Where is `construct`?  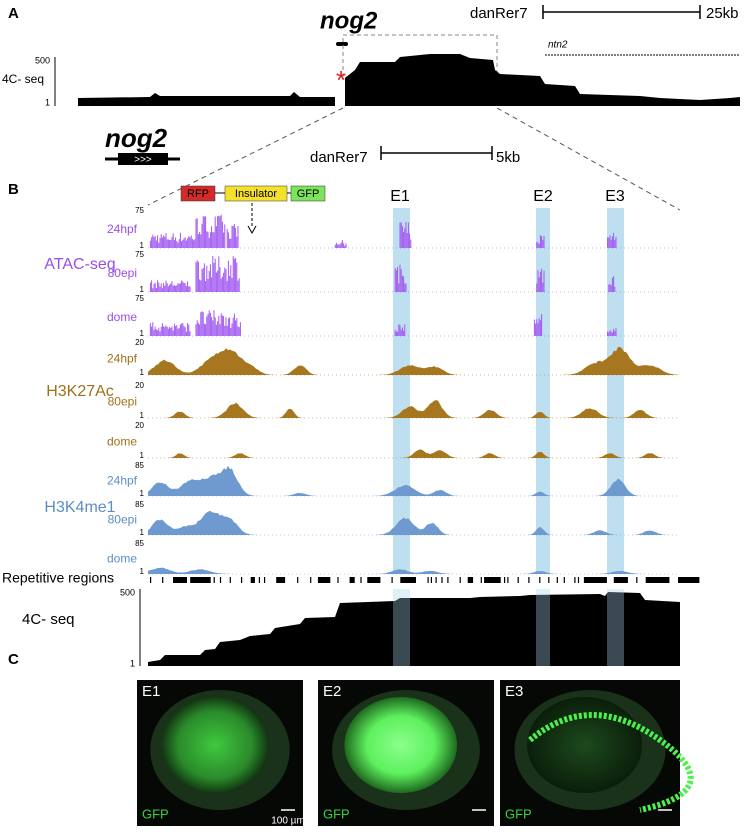
construct is located at coordinates (253, 210).